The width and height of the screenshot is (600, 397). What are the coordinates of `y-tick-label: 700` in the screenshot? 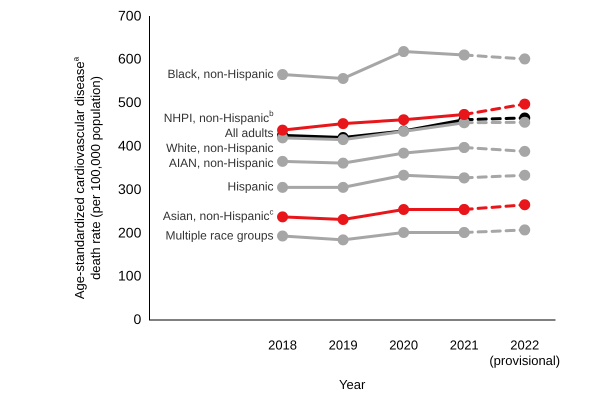 It's located at (130, 15).